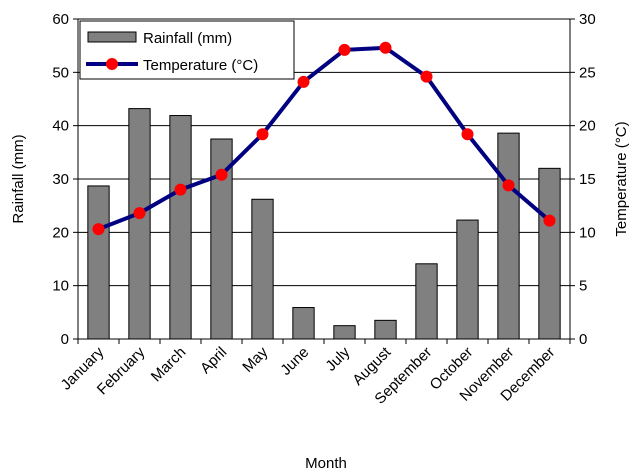  What do you see at coordinates (583, 339) in the screenshot?
I see `right-tick-label: 0` at bounding box center [583, 339].